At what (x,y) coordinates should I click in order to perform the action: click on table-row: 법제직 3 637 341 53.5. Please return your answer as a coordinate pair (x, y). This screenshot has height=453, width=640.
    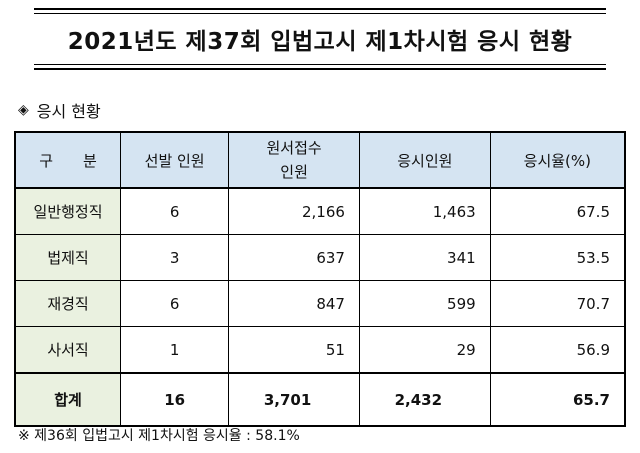
    Looking at the image, I should click on (320, 257).